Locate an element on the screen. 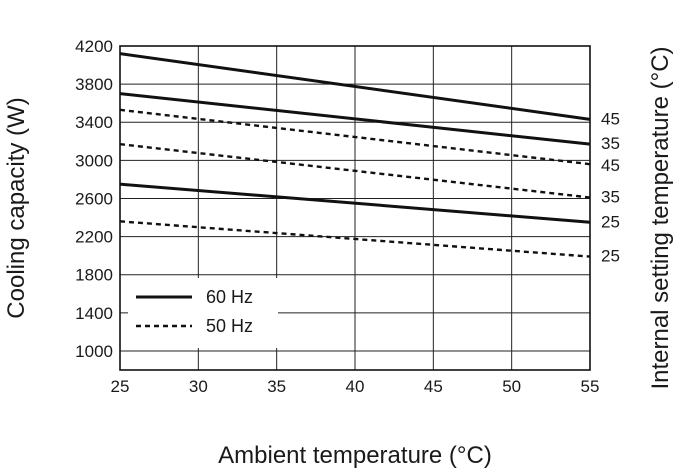 This screenshot has width=685, height=476. legend: 60 Hz 50 Hz is located at coordinates (194, 311).